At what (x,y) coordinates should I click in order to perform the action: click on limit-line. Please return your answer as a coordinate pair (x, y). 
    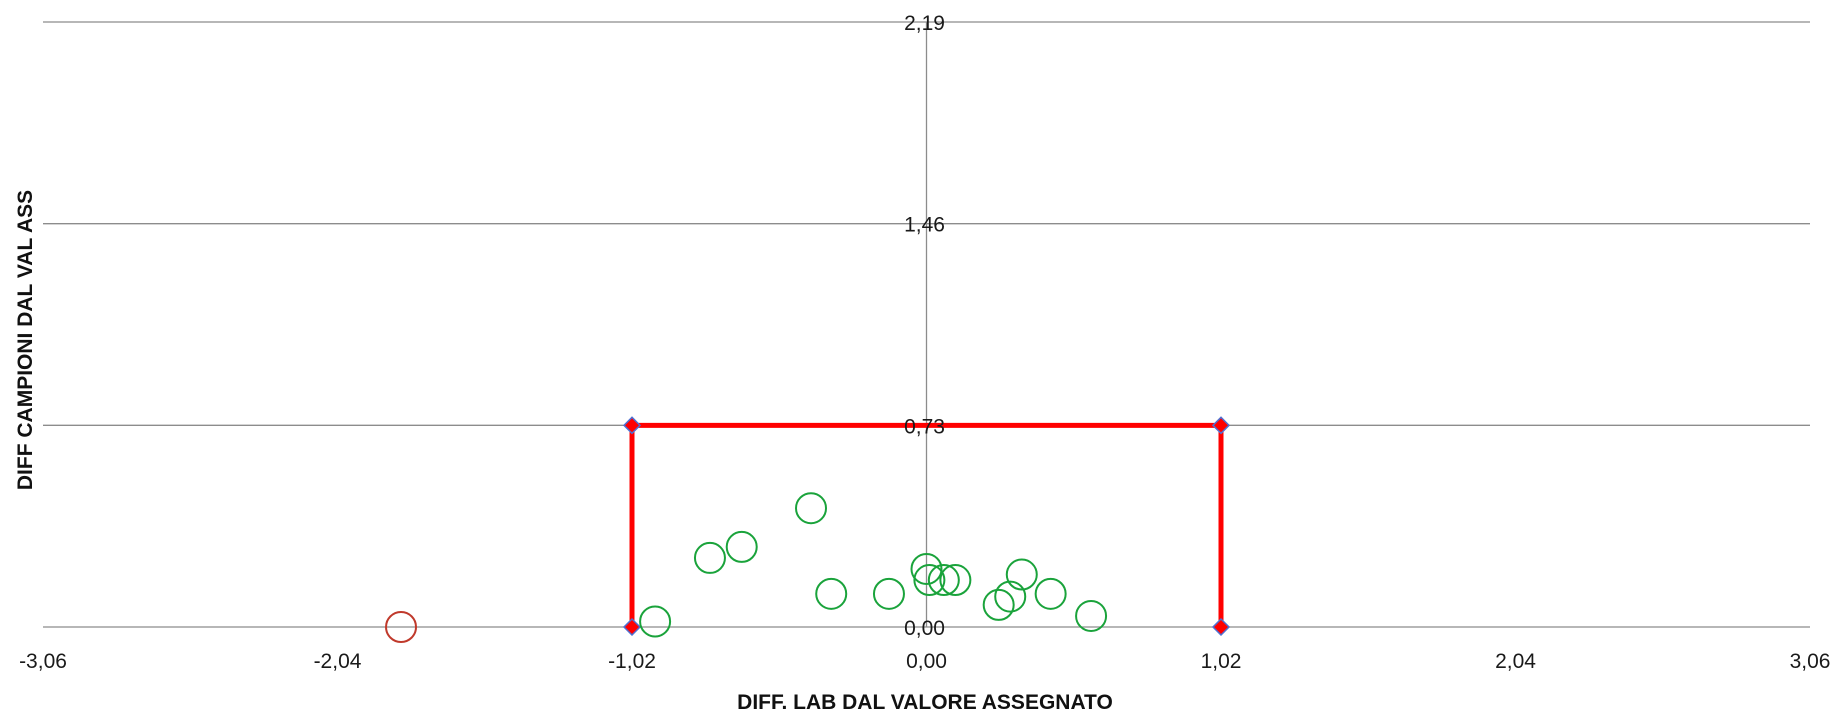
    Looking at the image, I should click on (926, 524).